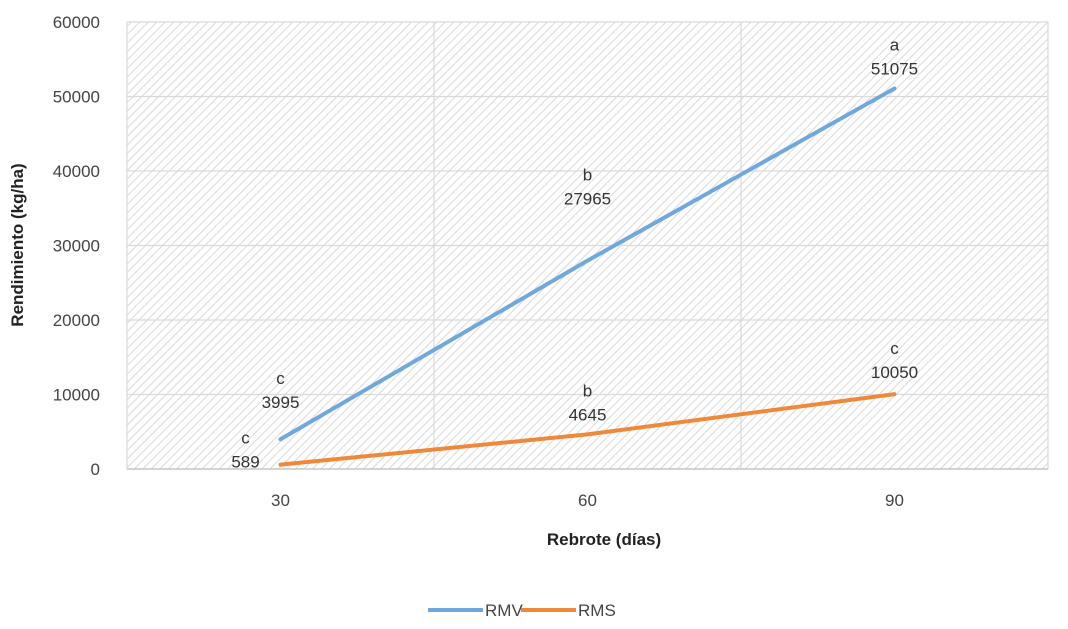 Image resolution: width=1068 pixels, height=629 pixels. What do you see at coordinates (604, 539) in the screenshot?
I see `x-axis-title: Rebrote (días)` at bounding box center [604, 539].